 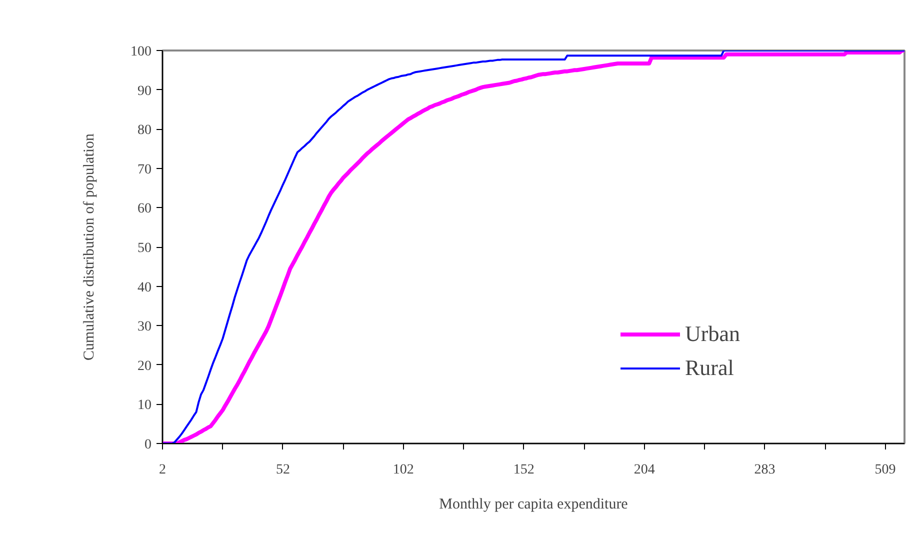 I want to click on y-tick-label: 90, so click(x=145, y=91).